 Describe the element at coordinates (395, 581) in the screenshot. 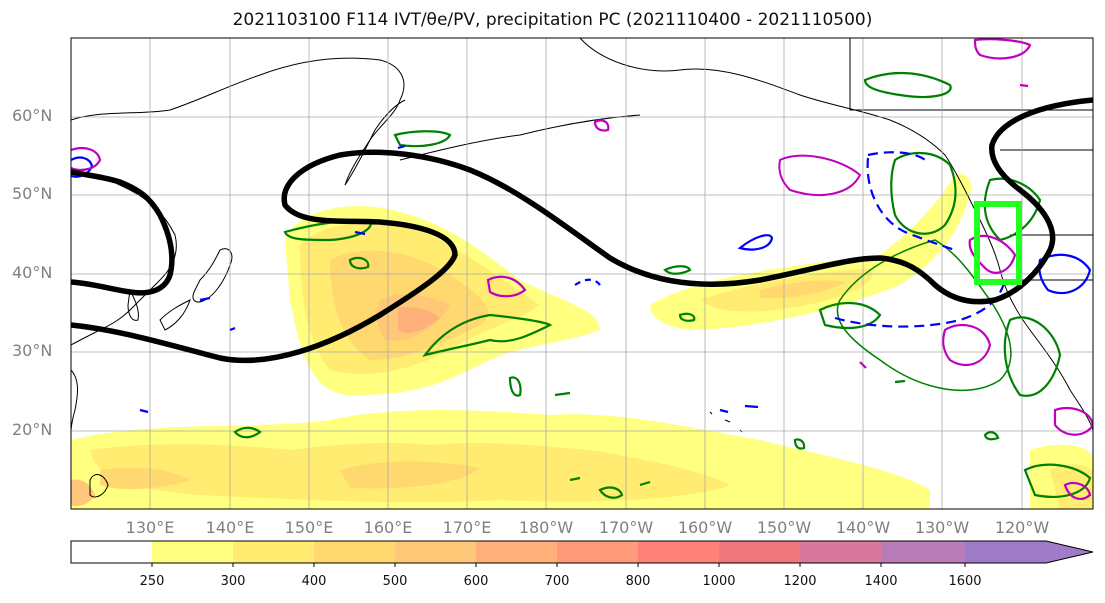

I see `colorbar-tick-label: 500` at that location.